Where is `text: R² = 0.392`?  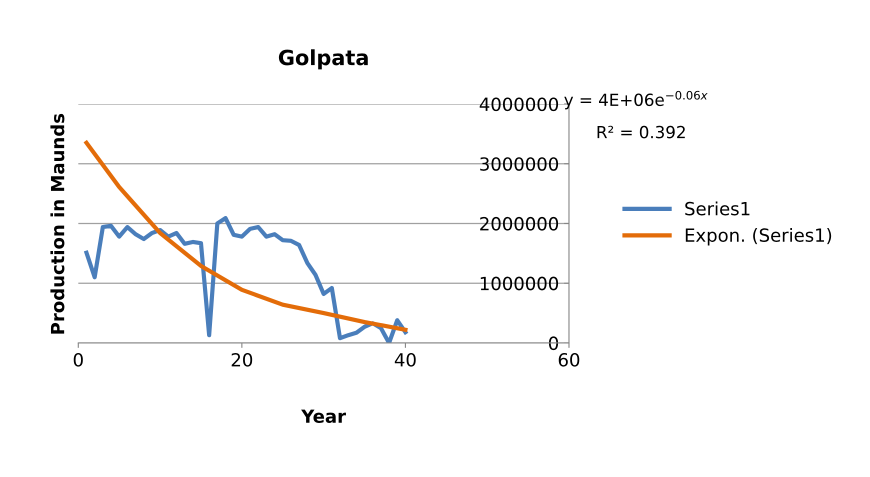
text: R² = 0.392 is located at coordinates (641, 132).